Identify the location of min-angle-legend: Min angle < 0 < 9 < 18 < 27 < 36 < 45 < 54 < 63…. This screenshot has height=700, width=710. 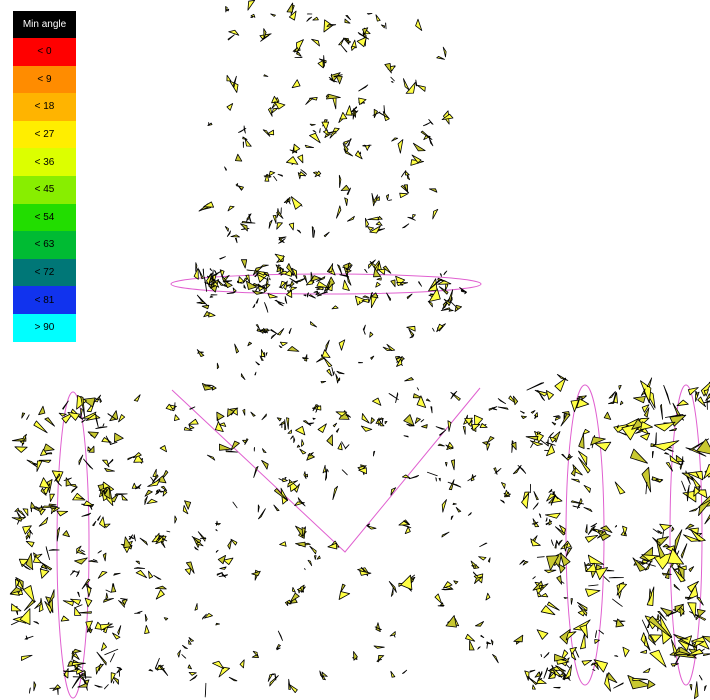
(44, 176).